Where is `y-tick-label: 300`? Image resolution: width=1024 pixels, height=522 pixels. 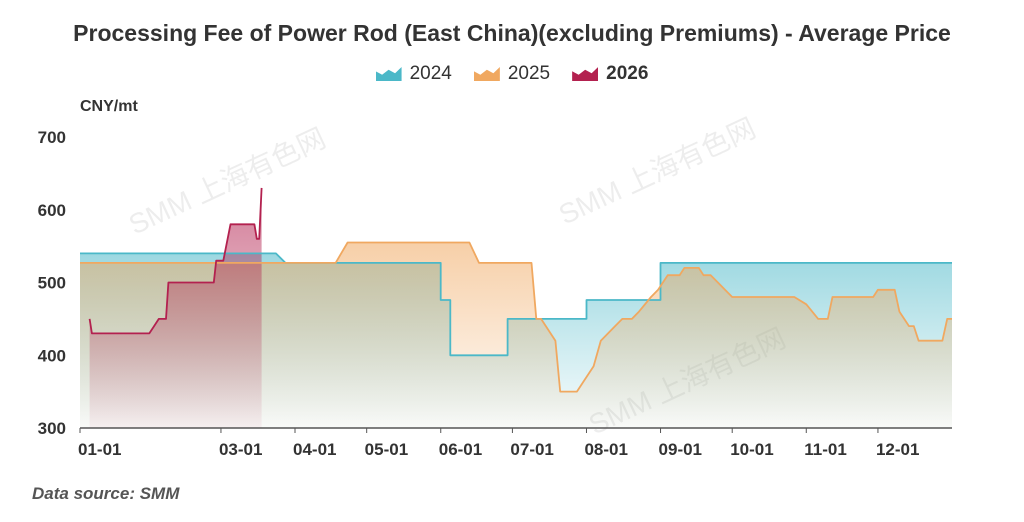 y-tick-label: 300 is located at coordinates (52, 428).